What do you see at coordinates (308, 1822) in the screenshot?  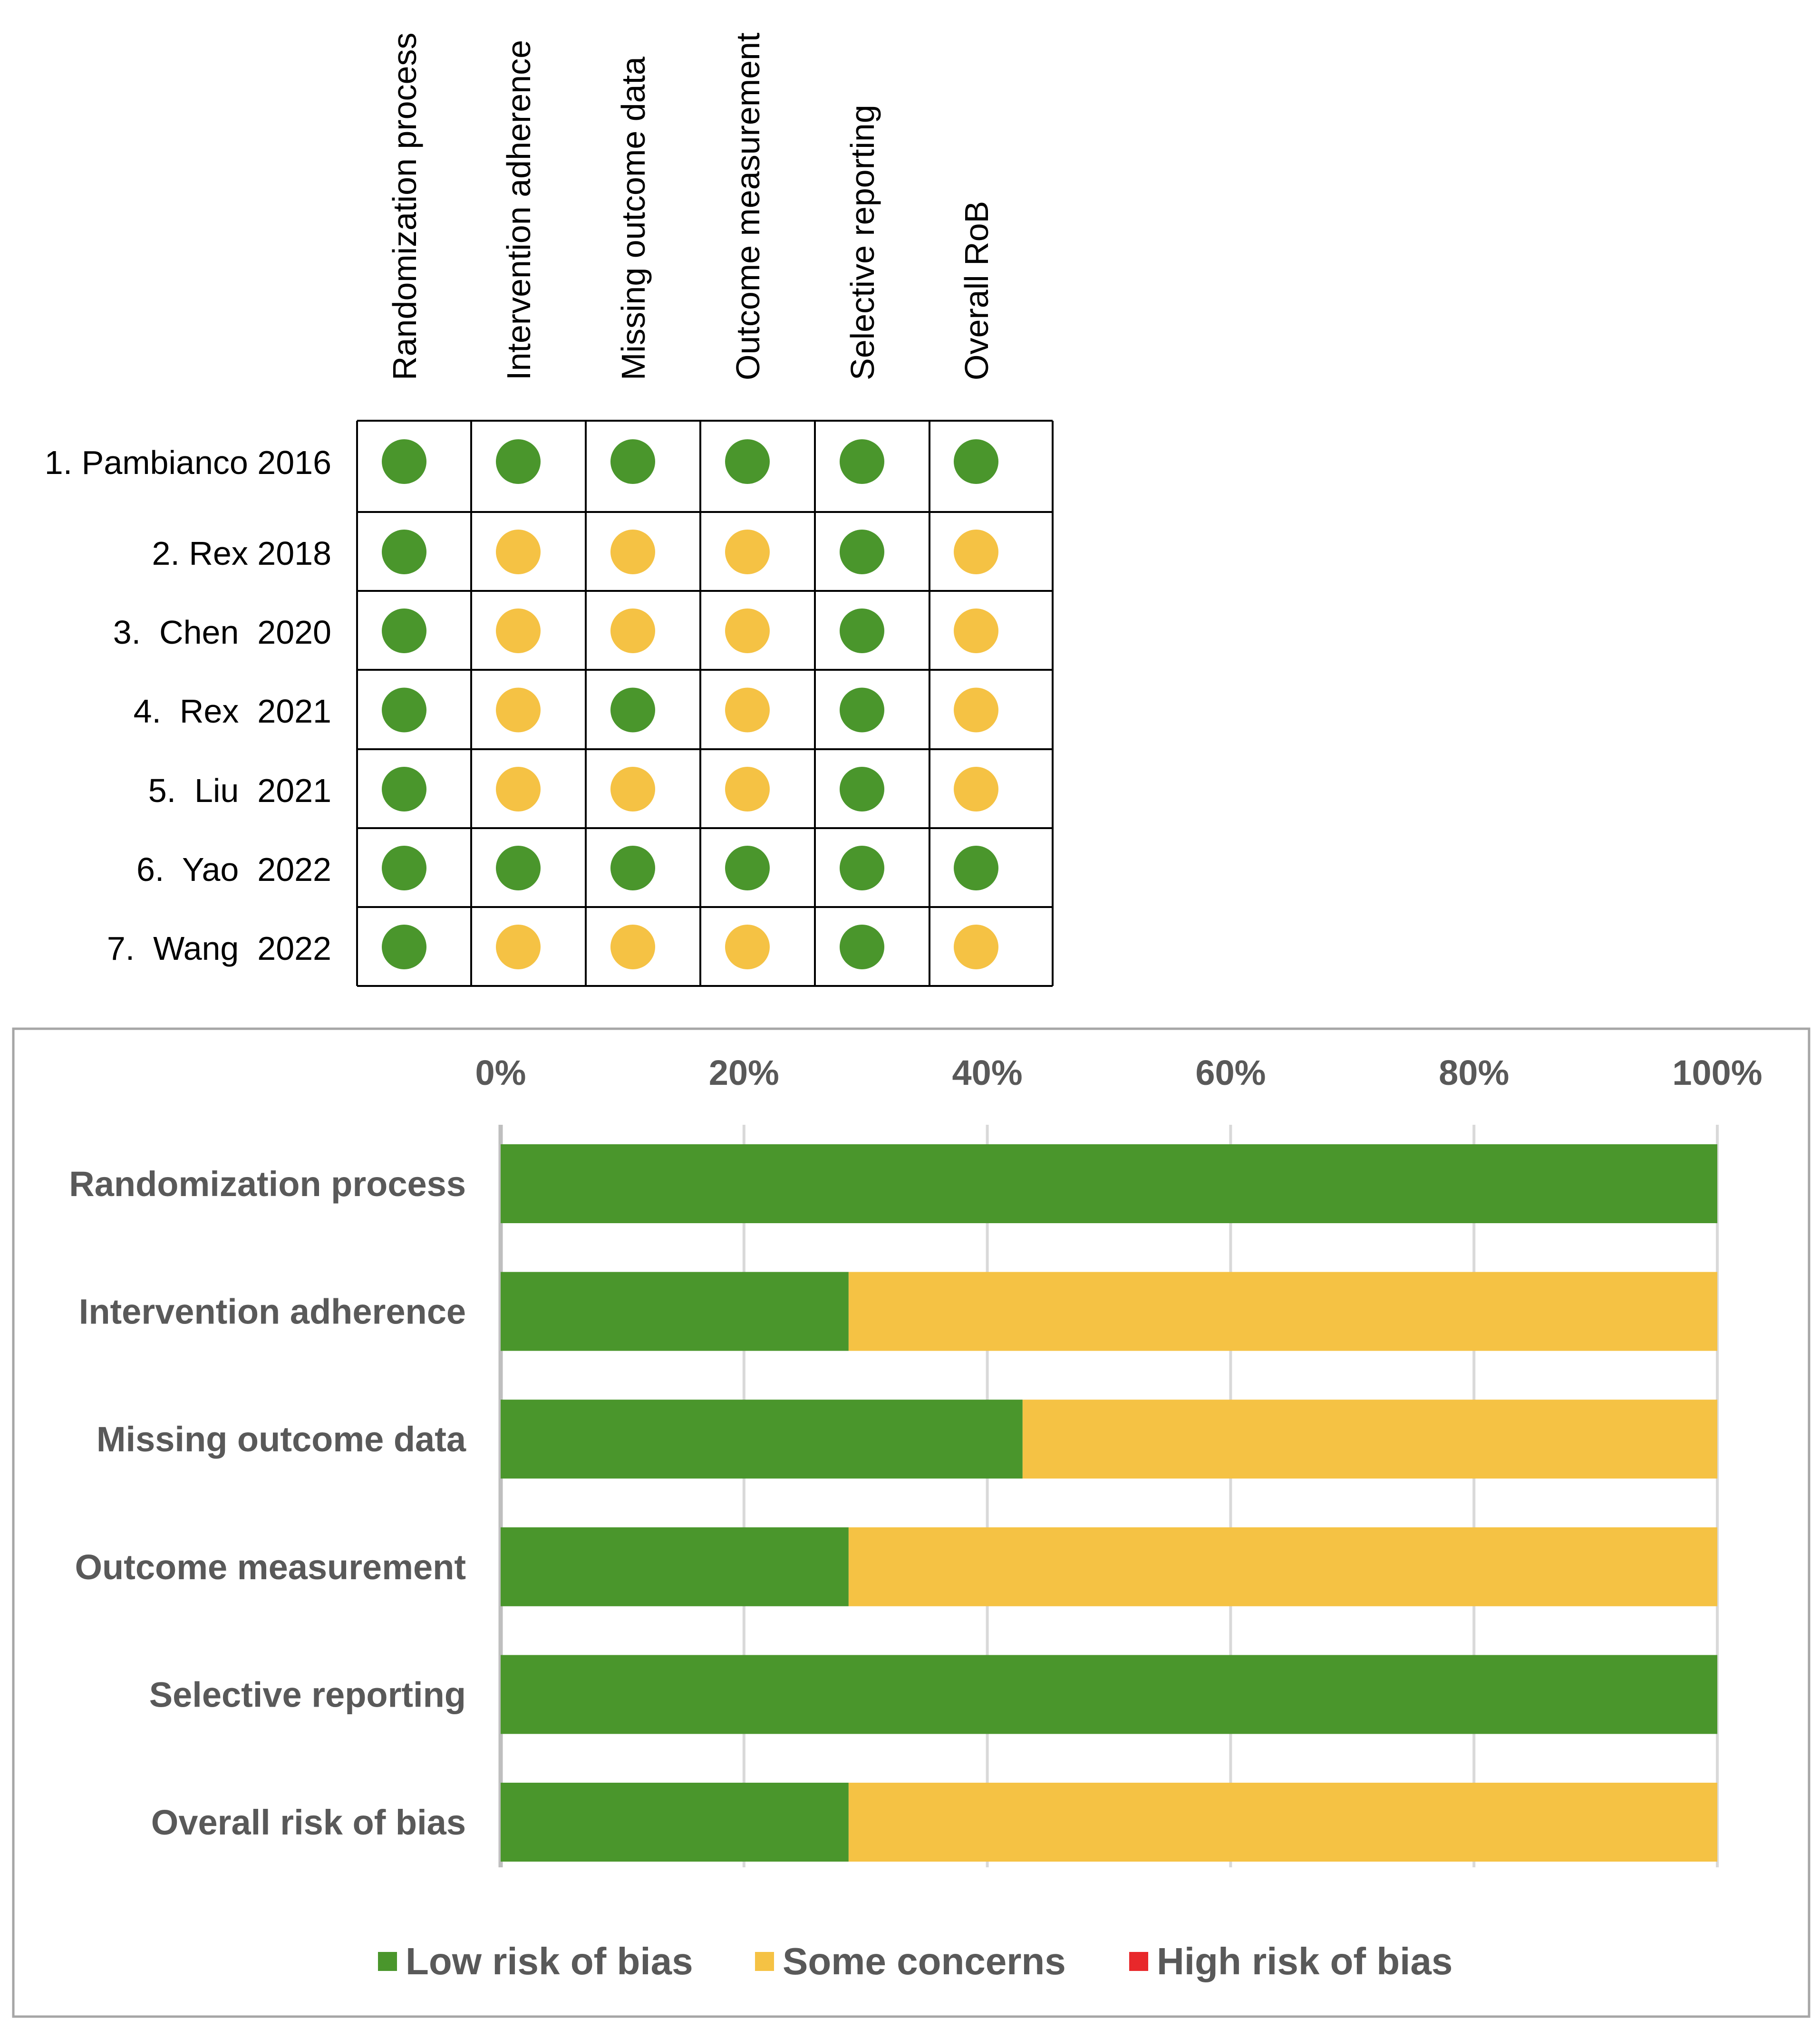 I see `category-label: Overall risk of bias` at bounding box center [308, 1822].